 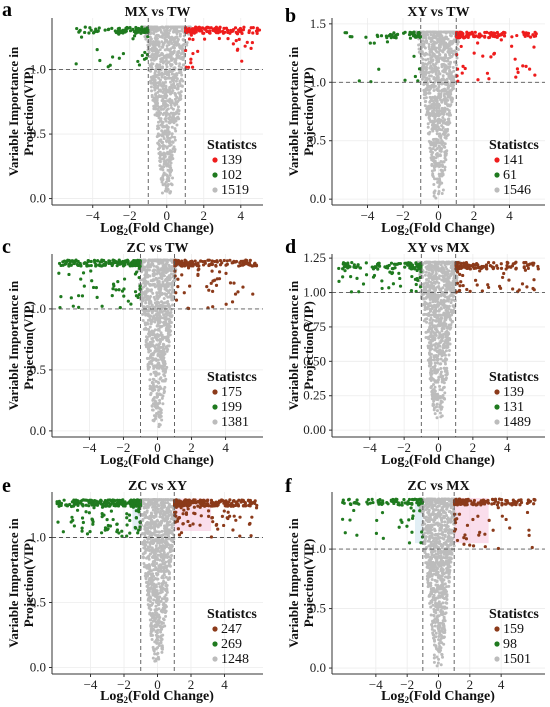 I want to click on y-axis-label-line2: Projection(VIP), so click(x=28, y=345).